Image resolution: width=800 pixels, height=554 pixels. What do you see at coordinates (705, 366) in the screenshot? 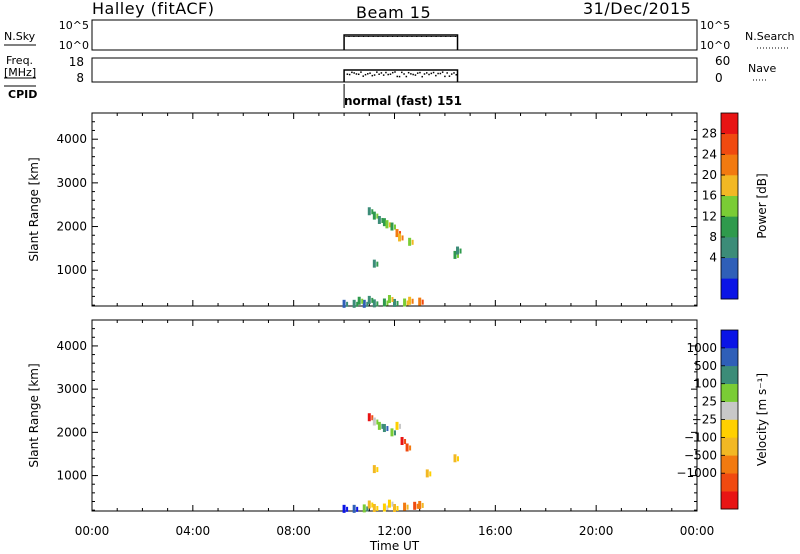
I see `colorbar-tick-label: 500` at bounding box center [705, 366].